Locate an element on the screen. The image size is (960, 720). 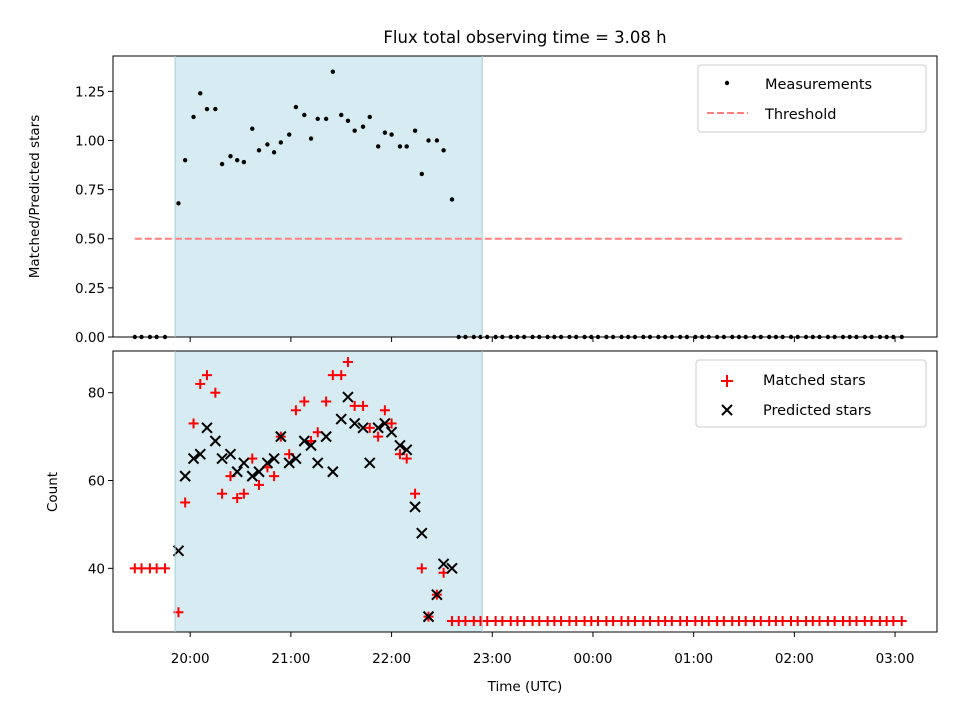
y-tick-label: 80 is located at coordinates (96, 394).